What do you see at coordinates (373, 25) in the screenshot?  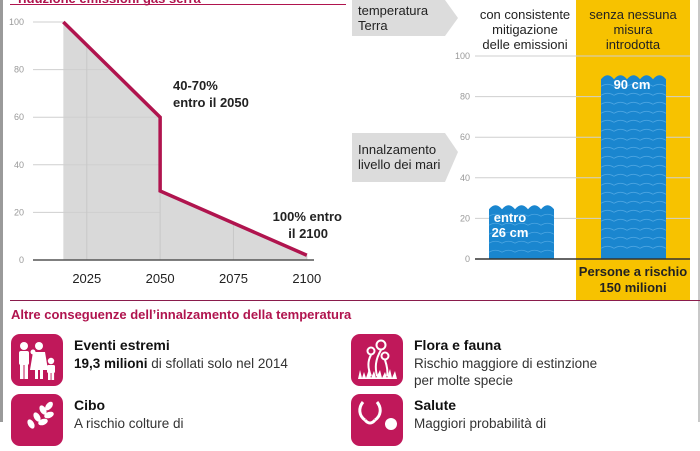 I see `temperature-label-line2: Terra` at bounding box center [373, 25].